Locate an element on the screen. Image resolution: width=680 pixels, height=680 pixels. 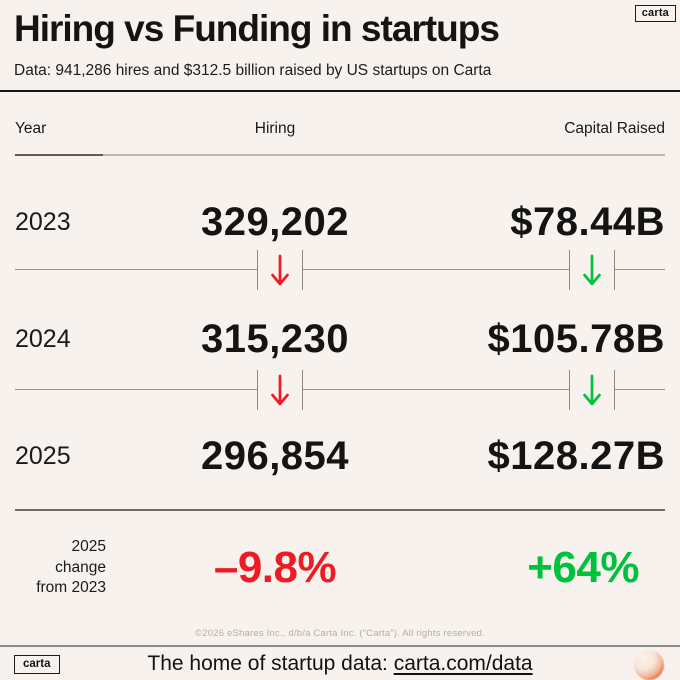
summary-label: 2025 change from 2023 is located at coordinates (62, 567).